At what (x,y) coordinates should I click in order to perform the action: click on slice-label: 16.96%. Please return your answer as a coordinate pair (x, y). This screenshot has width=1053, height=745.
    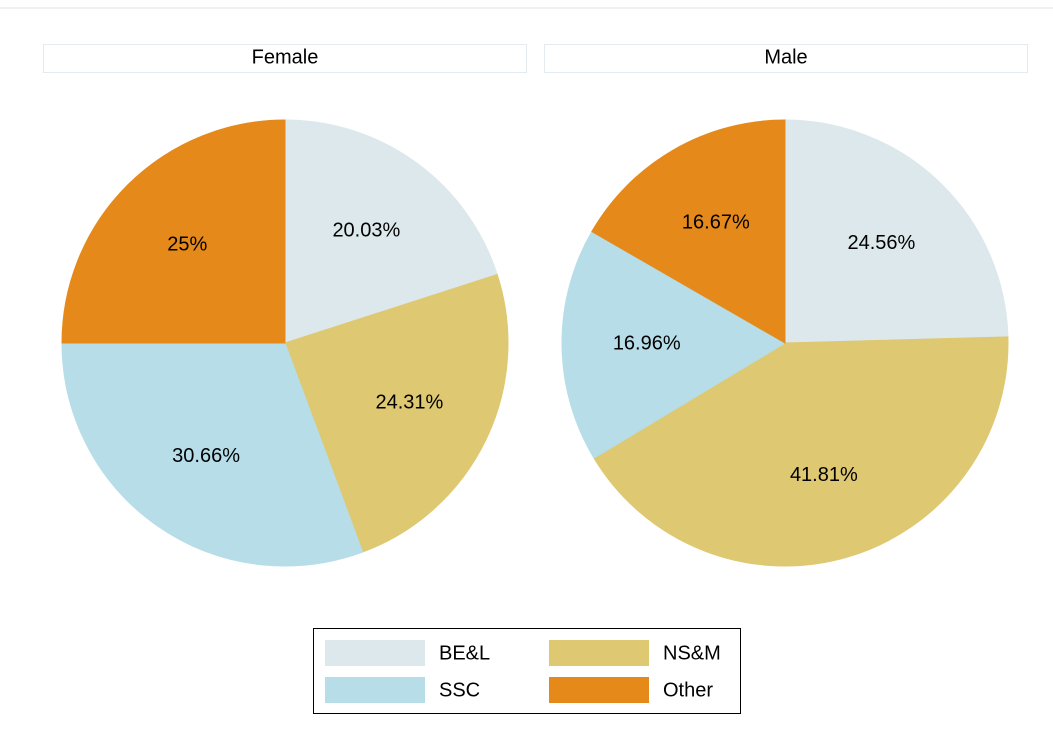
    Looking at the image, I should click on (647, 344).